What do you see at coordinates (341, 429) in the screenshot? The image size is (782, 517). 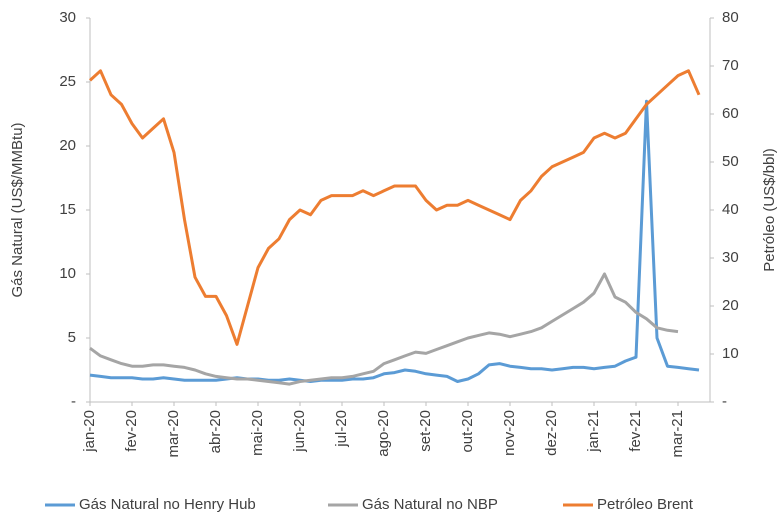 I see `x-tick-label: jul-20` at bounding box center [341, 429].